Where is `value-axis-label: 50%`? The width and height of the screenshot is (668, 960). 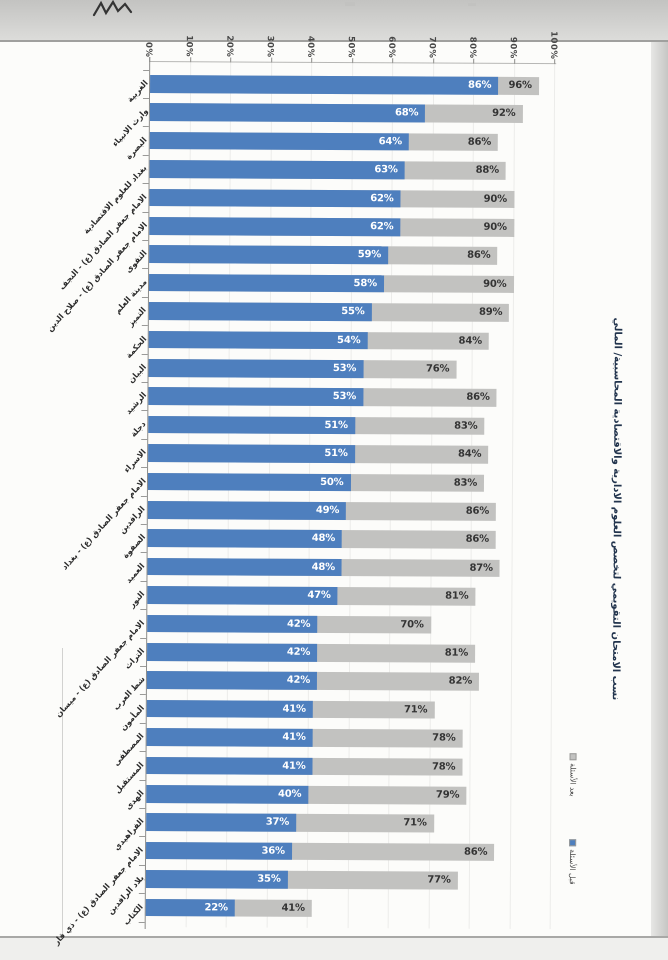 value-axis-label: 50% is located at coordinates (350, 47).